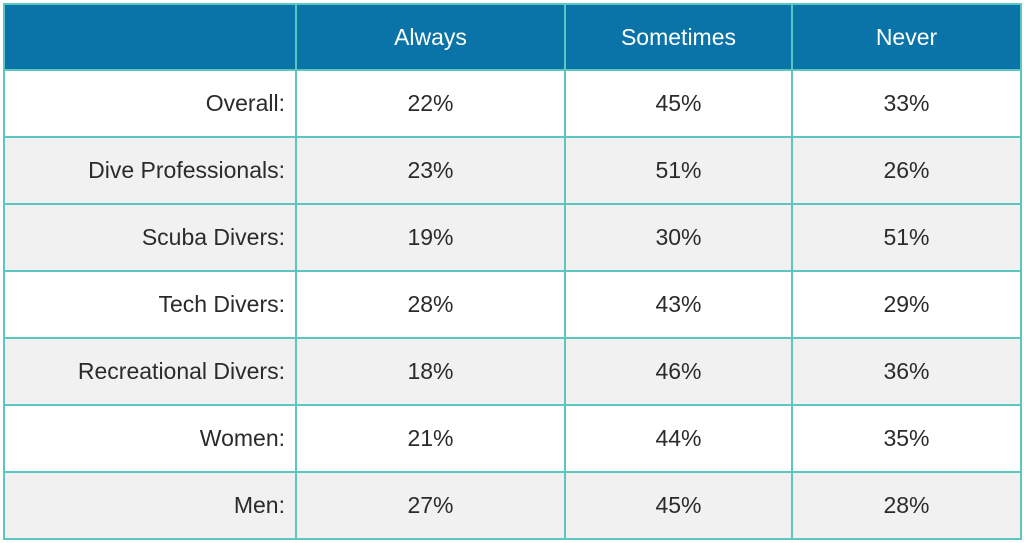 This screenshot has height=543, width=1024. What do you see at coordinates (906, 103) in the screenshot?
I see `cell-never: 33%` at bounding box center [906, 103].